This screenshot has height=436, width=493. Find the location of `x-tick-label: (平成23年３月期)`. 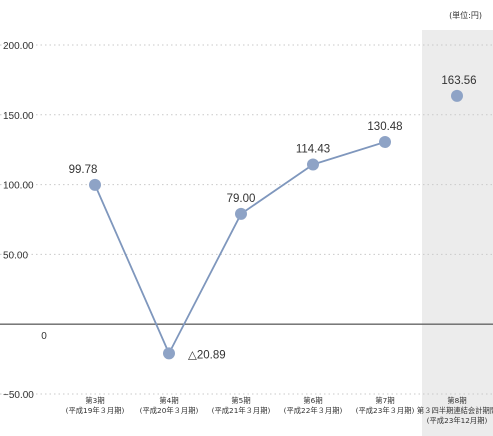

x-tick-label: (平成23年３月期) is located at coordinates (385, 410).